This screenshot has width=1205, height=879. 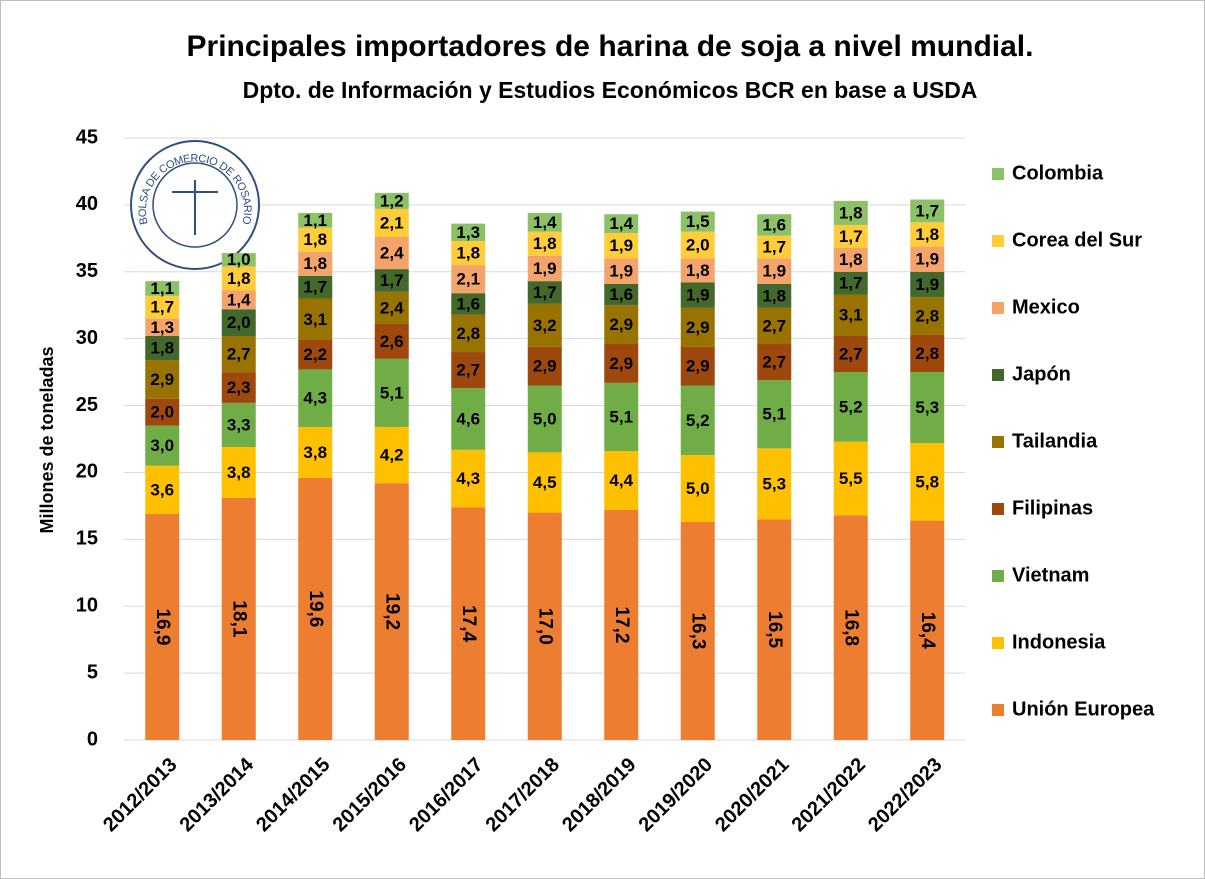 I want to click on value-label: 16,3, so click(x=698, y=630).